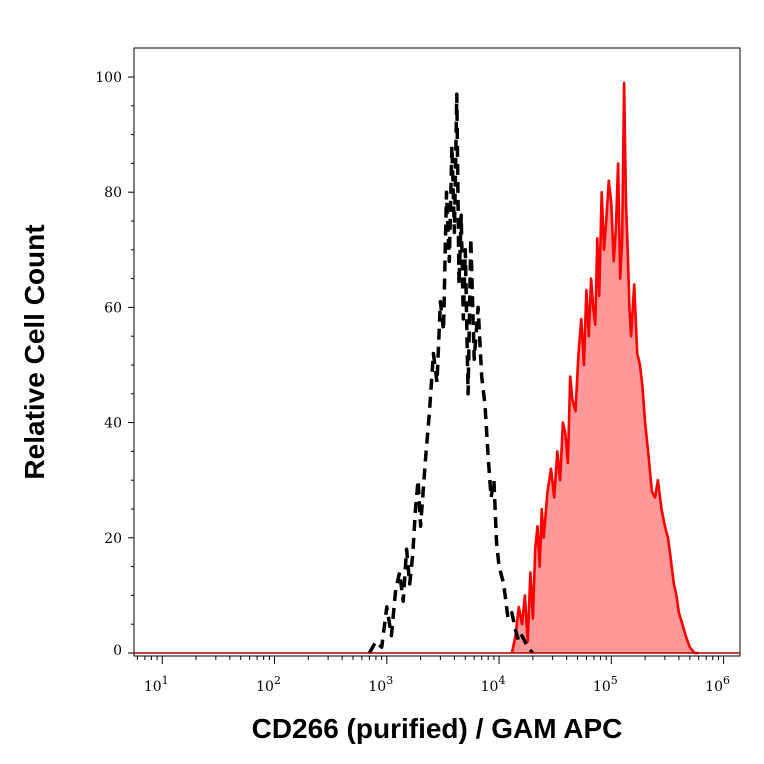 The image size is (764, 764). What do you see at coordinates (380, 684) in the screenshot?
I see `x-tick-label: 10³` at bounding box center [380, 684].